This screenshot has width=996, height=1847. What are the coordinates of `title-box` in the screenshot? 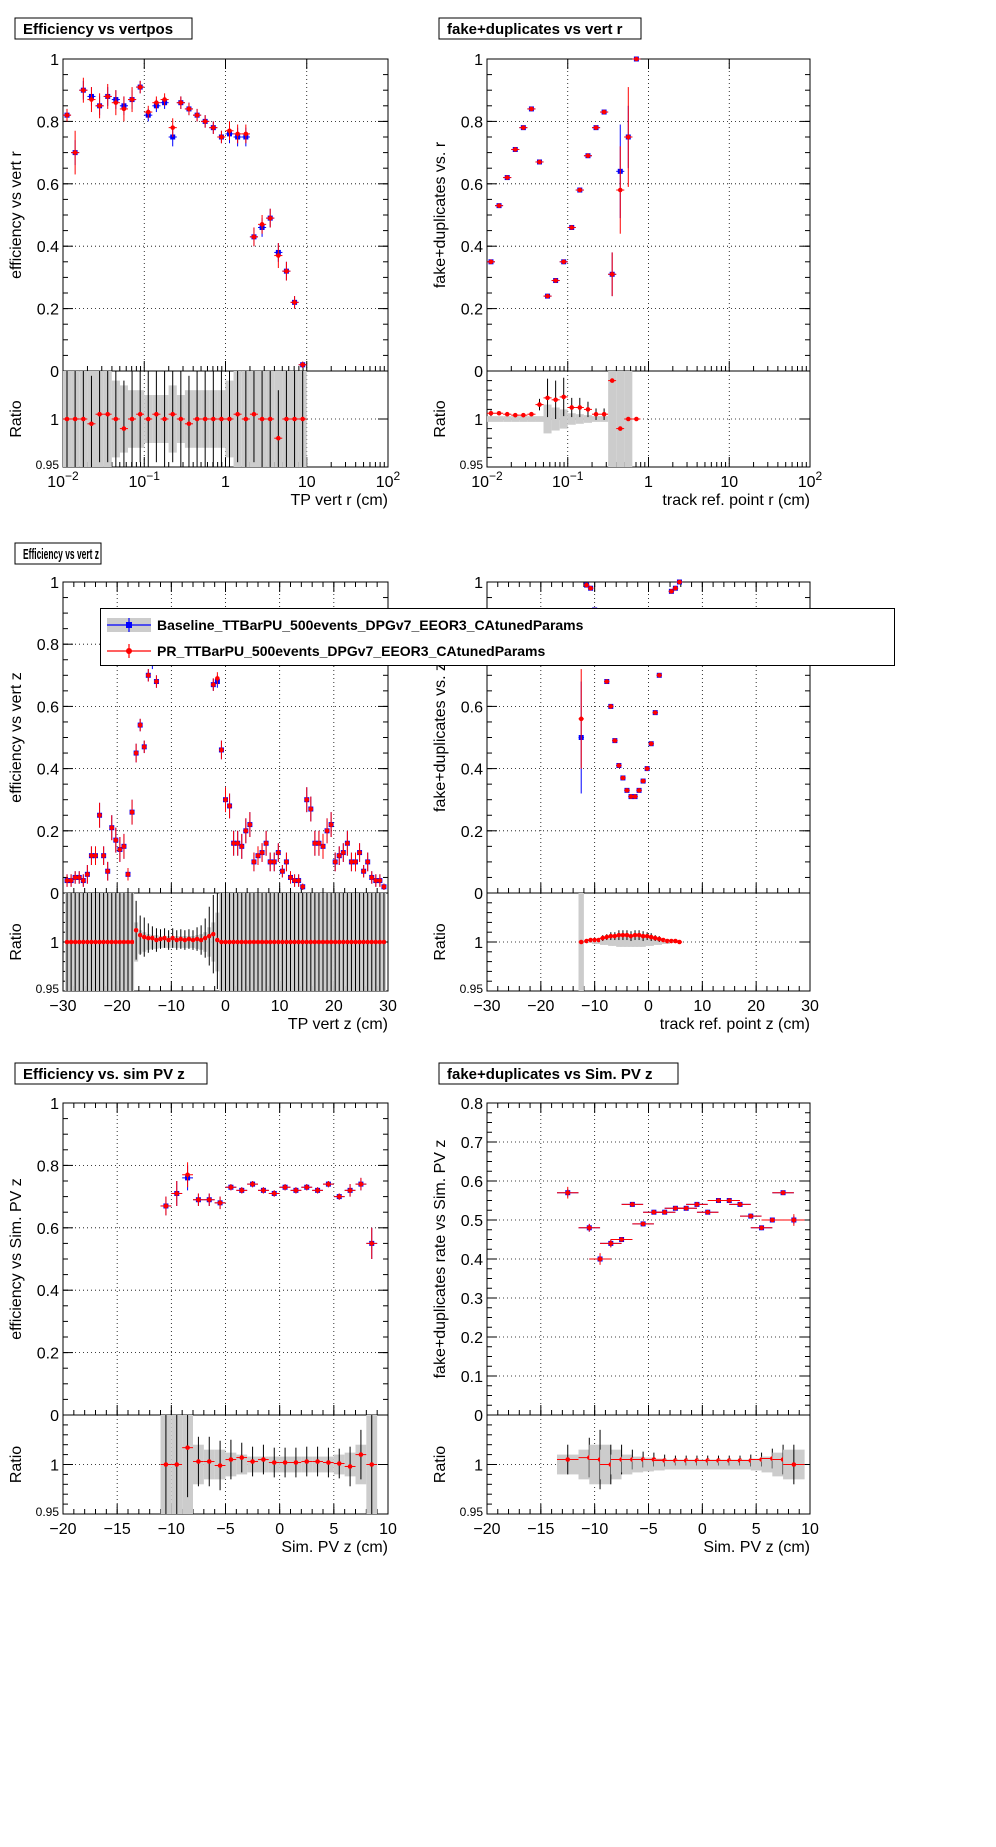 It's located at (58, 553).